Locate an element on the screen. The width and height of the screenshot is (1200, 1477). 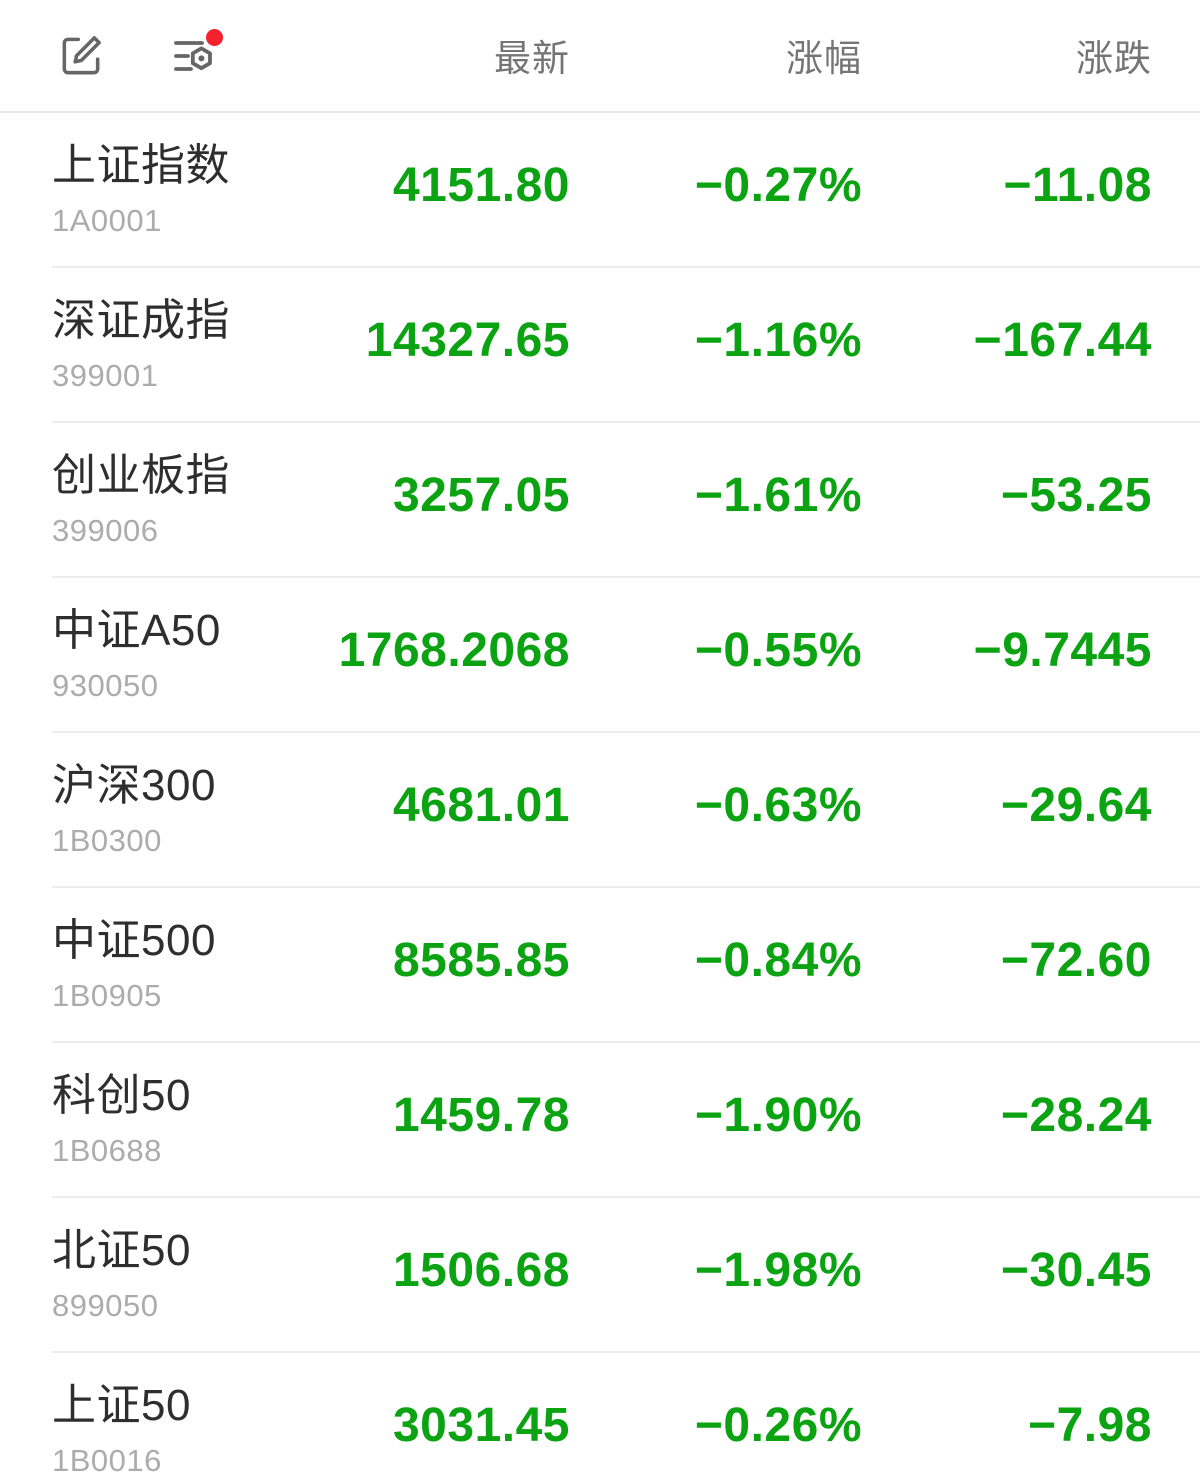
edit-button is located at coordinates (81, 56).